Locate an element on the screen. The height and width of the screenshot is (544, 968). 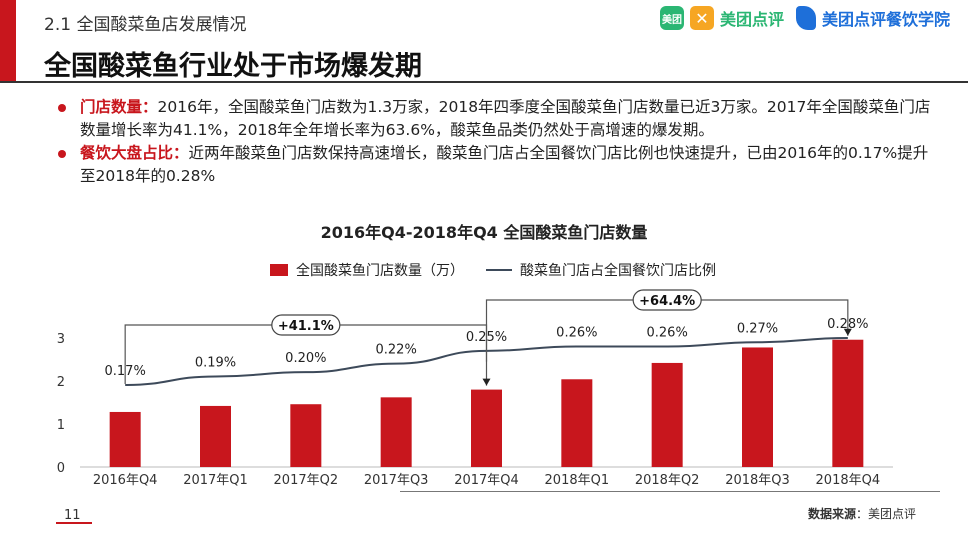
source-key: 数据来源 is located at coordinates (831, 514).